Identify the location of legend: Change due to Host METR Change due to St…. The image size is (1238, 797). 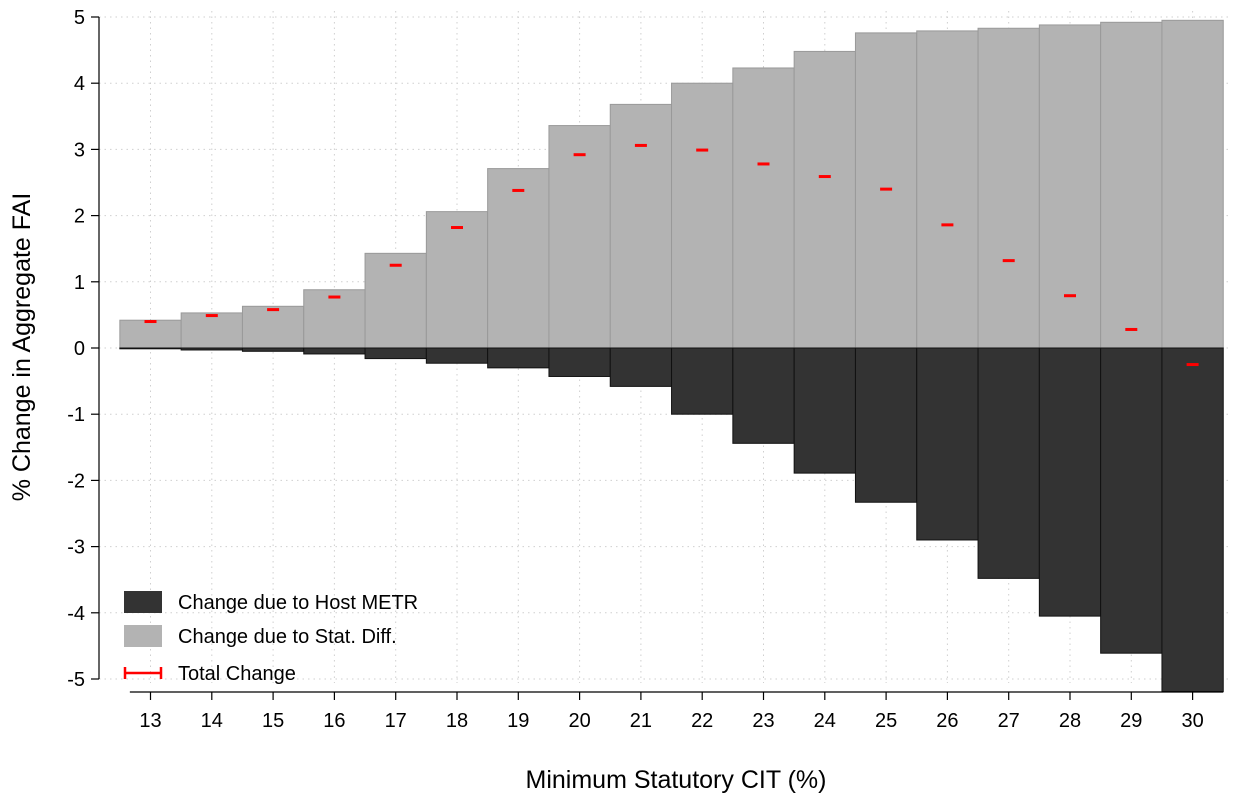
(270, 638).